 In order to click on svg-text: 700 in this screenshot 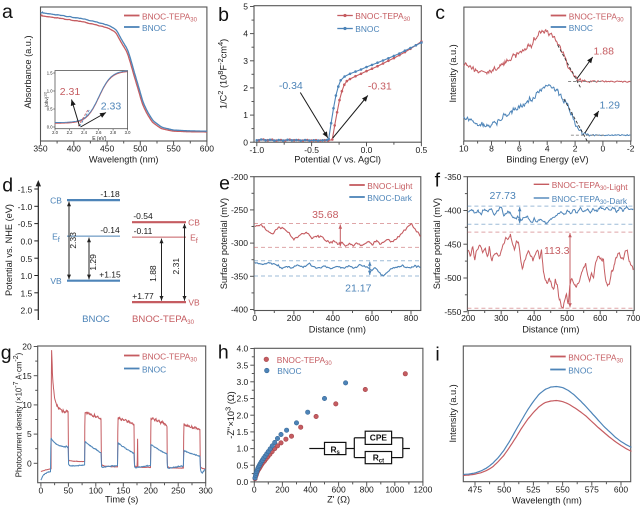, I will do `click(633, 318)`.